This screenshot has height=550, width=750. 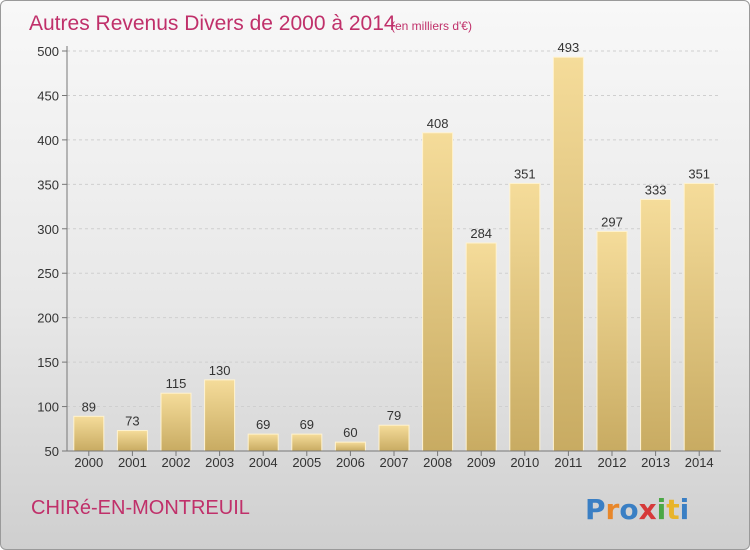 What do you see at coordinates (176, 383) in the screenshot?
I see `bar-value-label: 115` at bounding box center [176, 383].